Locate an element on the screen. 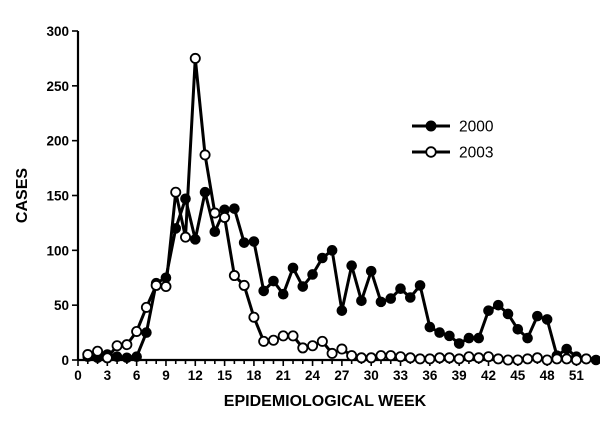 The width and height of the screenshot is (600, 428). y-tick-label: 200 is located at coordinates (57, 141).